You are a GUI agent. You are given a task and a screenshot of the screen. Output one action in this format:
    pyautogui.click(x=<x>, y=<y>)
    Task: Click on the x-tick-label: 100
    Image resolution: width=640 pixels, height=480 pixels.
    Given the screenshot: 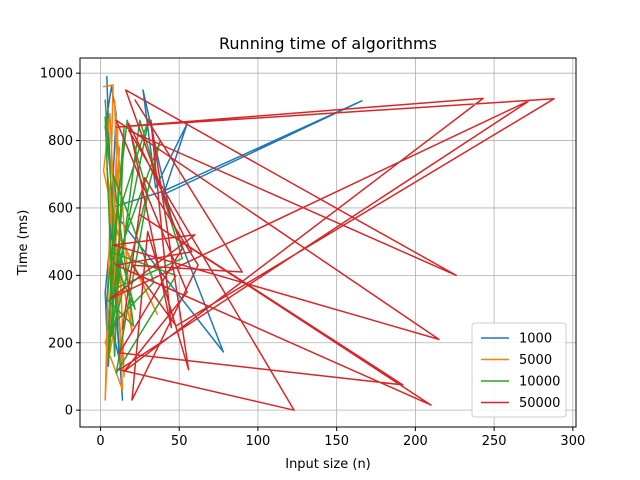 What is the action you would take?
    pyautogui.click(x=258, y=441)
    